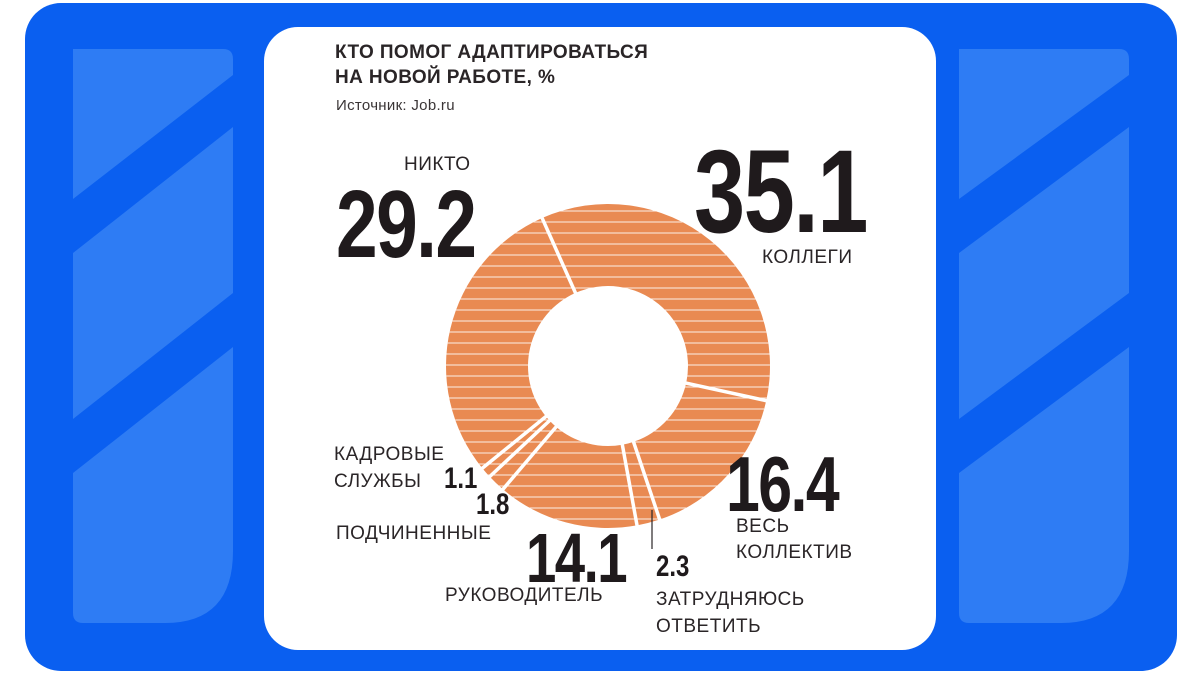 This screenshot has height=675, width=1200. I want to click on chart-title-line-2: НА НОВОЙ РАБОТЕ, %, so click(445, 77).